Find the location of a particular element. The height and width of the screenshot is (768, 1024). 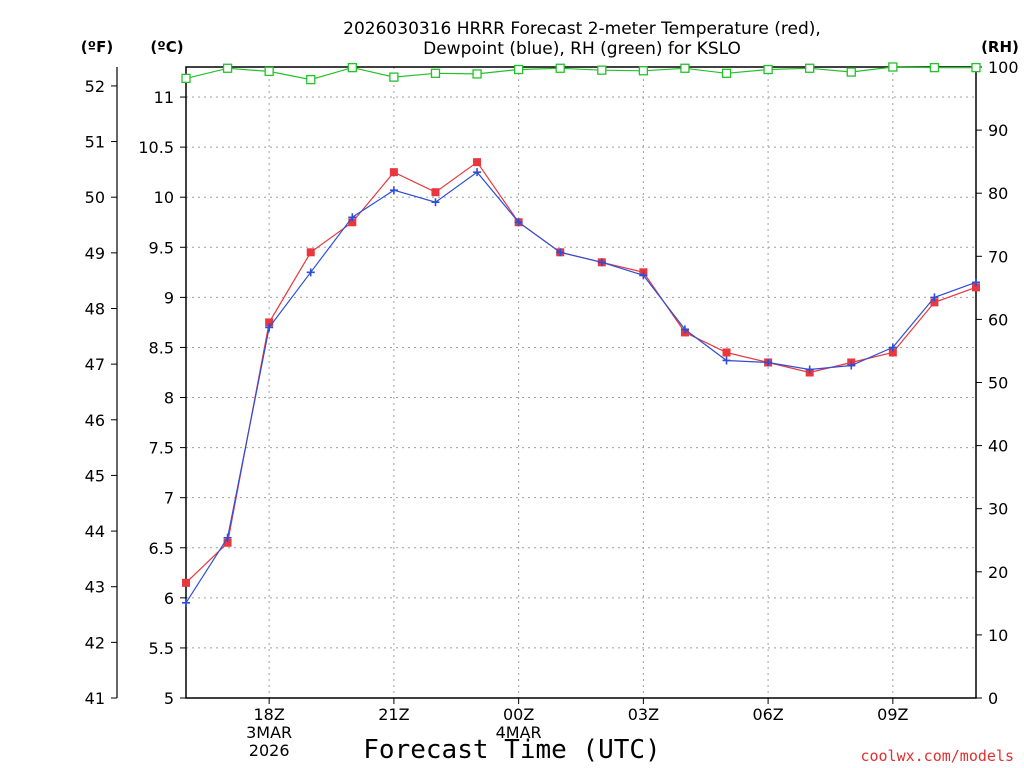

x-tick-label: 18Z is located at coordinates (268, 714).